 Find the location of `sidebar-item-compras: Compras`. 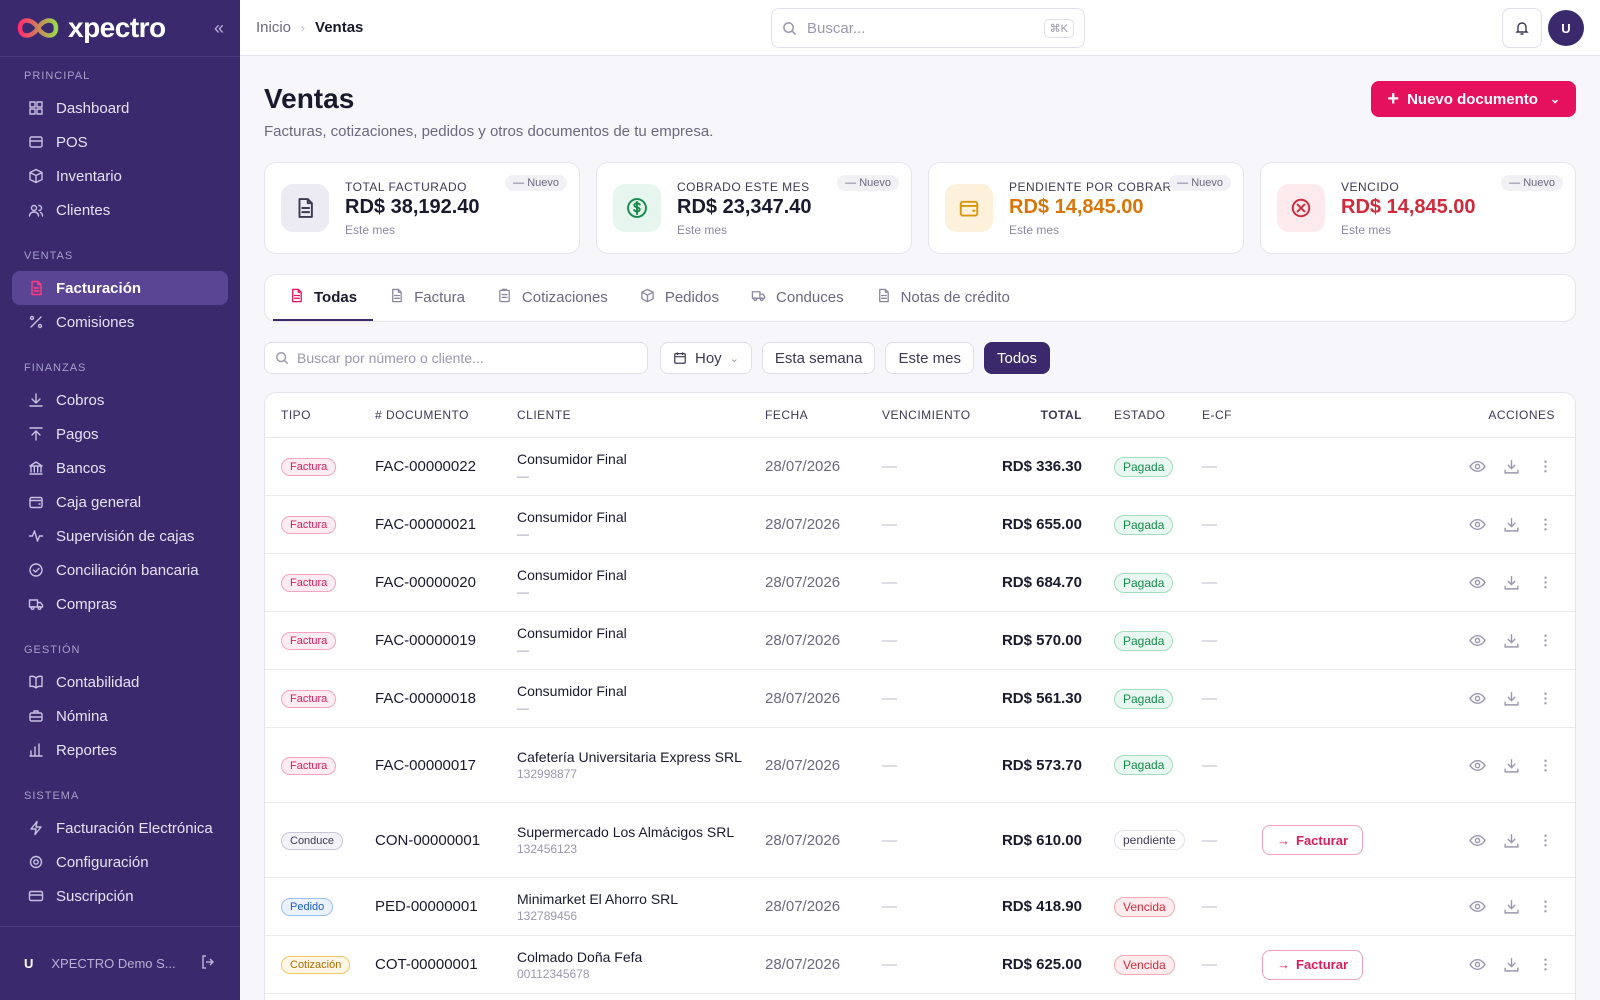

sidebar-item-compras: Compras is located at coordinates (120, 604).